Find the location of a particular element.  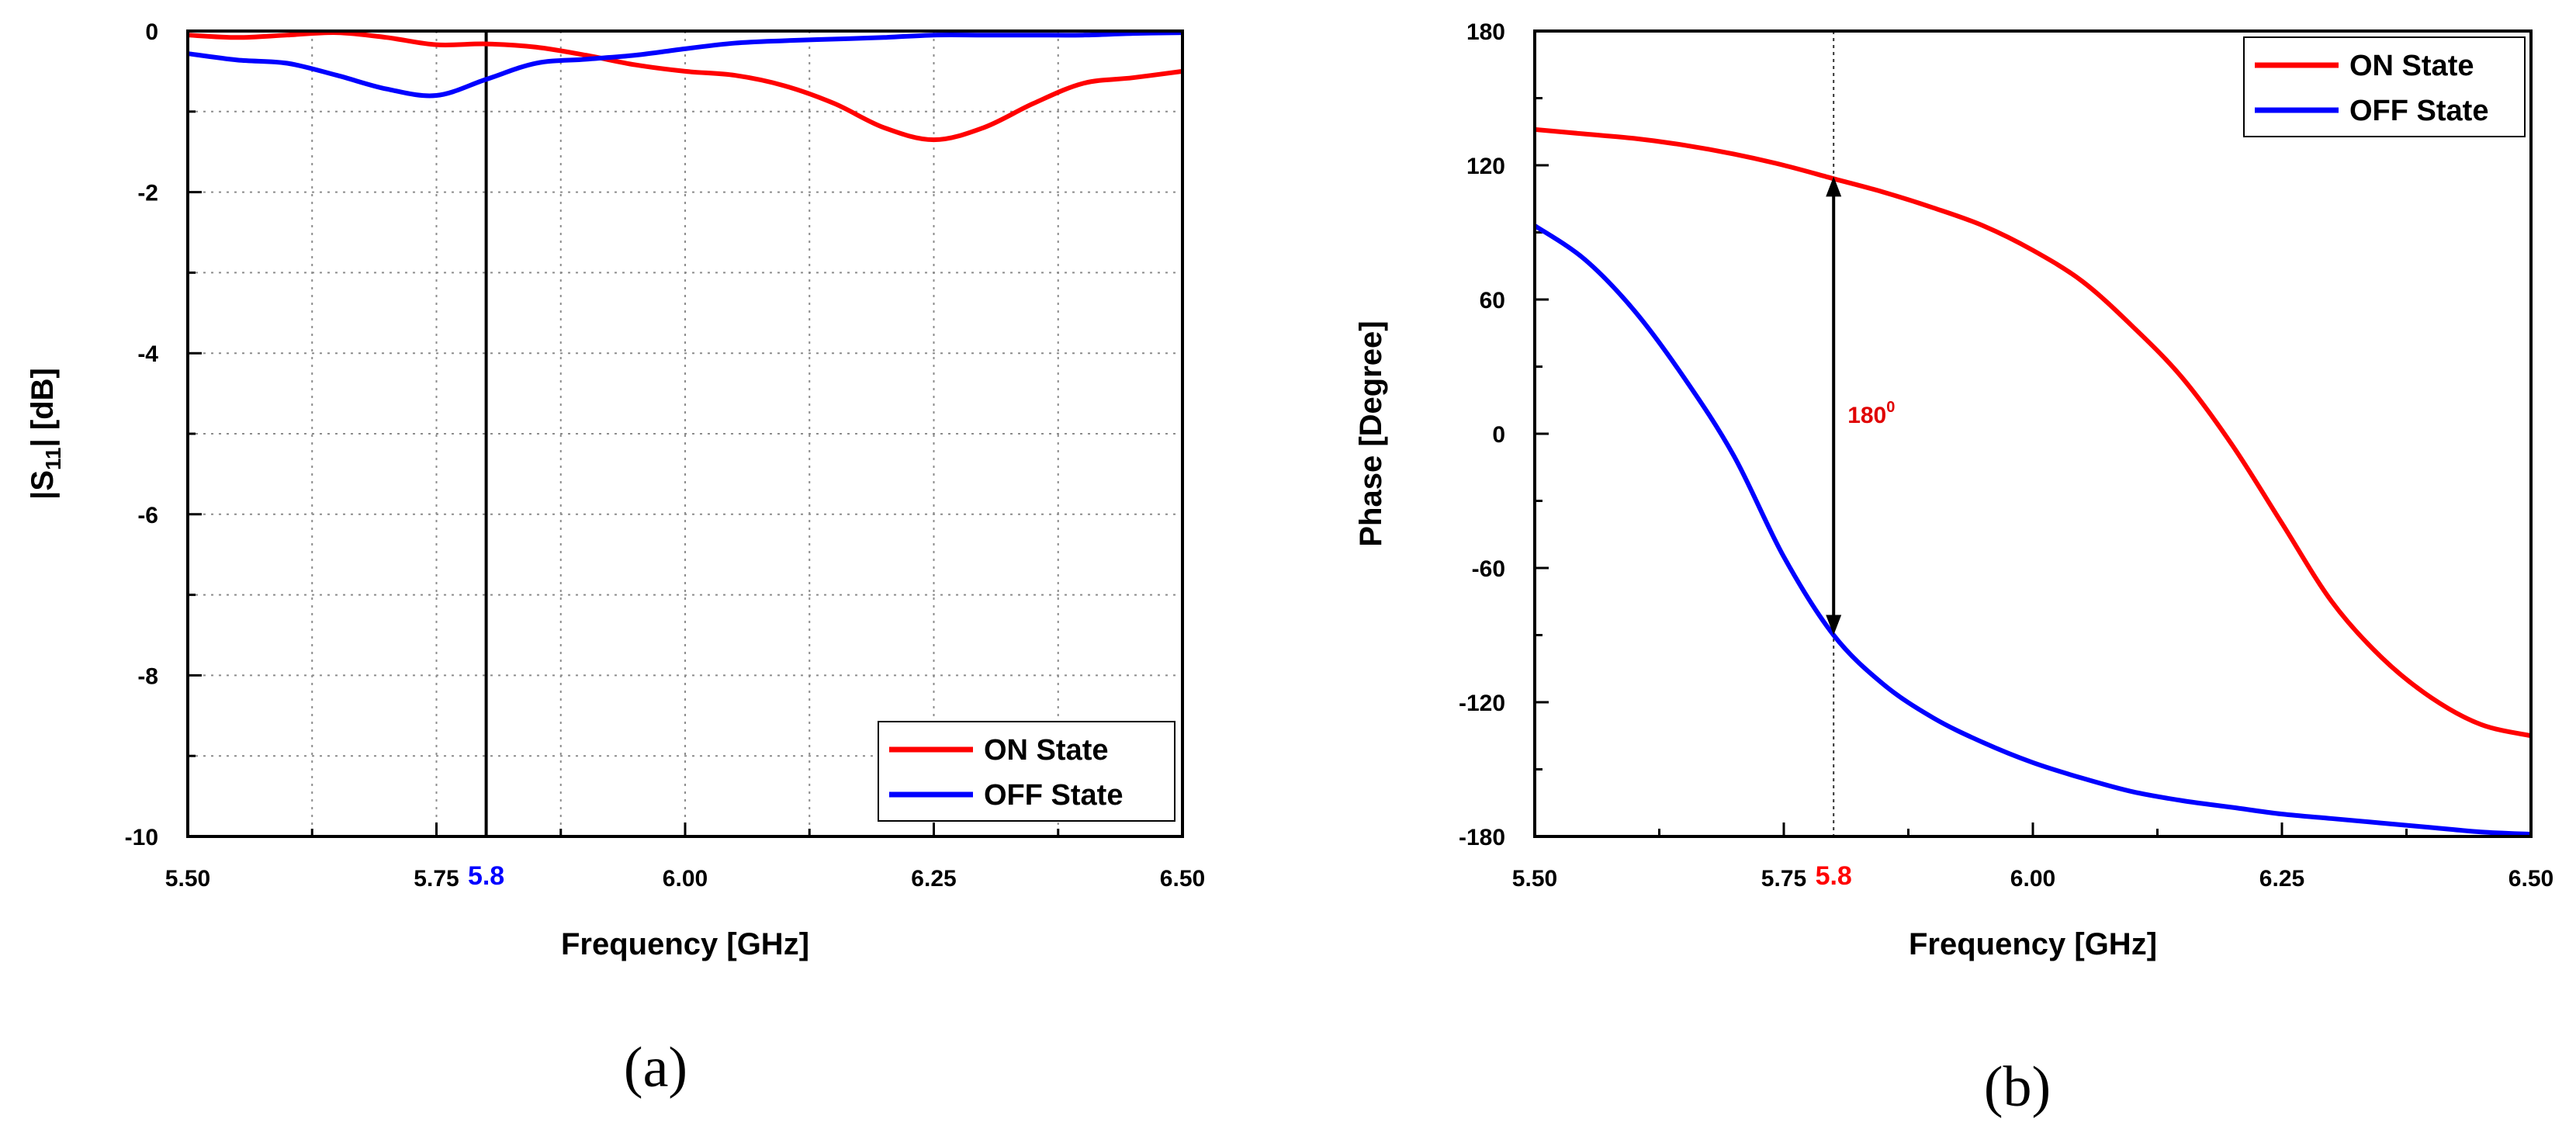

y-axis-title: Phase [Degree] is located at coordinates (1371, 433).